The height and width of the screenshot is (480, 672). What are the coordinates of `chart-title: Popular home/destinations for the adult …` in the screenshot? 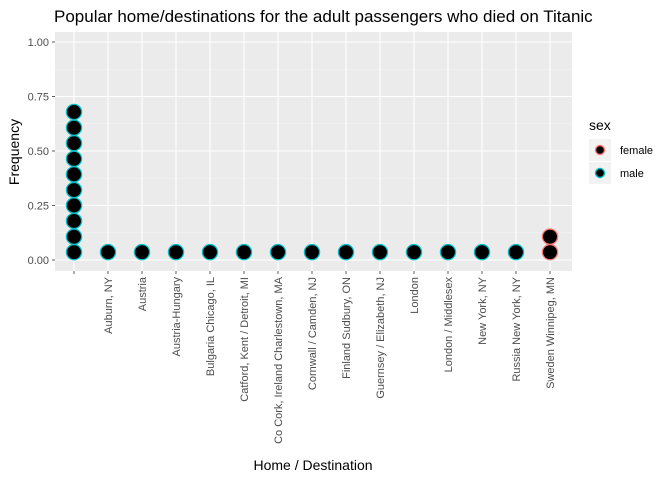 It's located at (323, 16).